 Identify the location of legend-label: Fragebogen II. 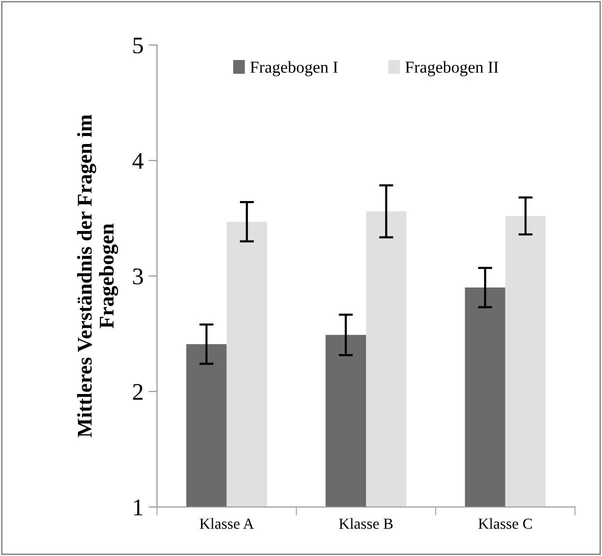
(451, 68).